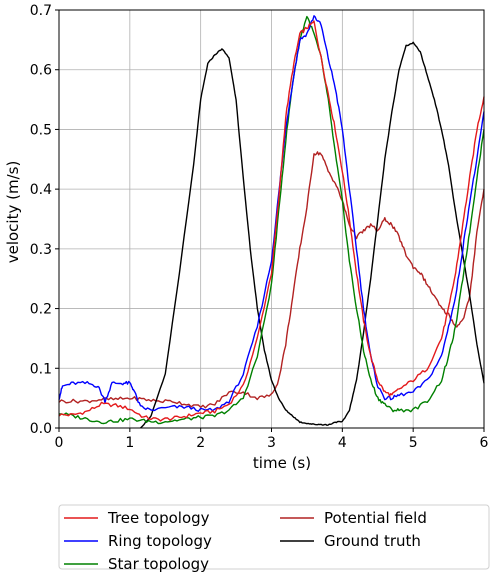 The height and width of the screenshot is (572, 497). What do you see at coordinates (372, 541) in the screenshot?
I see `legend-label: Ground truth` at bounding box center [372, 541].